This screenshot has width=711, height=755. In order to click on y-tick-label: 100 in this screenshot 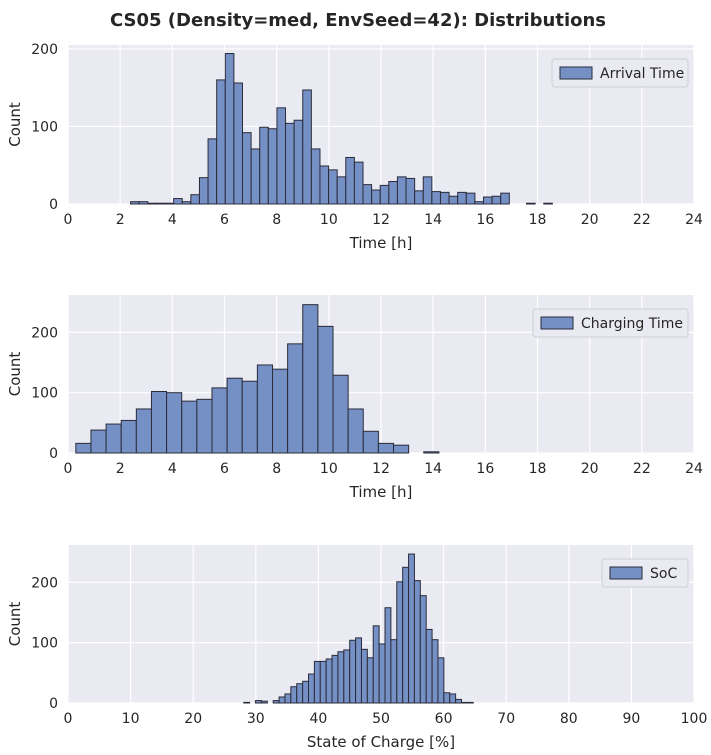, I will do `click(44, 127)`.